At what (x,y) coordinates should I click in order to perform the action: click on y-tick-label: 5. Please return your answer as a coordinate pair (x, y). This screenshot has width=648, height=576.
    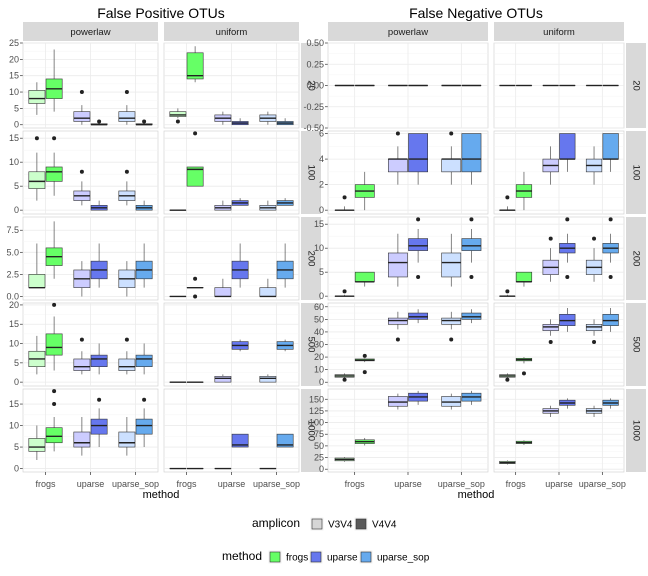
    Looking at the image, I should click on (16, 108).